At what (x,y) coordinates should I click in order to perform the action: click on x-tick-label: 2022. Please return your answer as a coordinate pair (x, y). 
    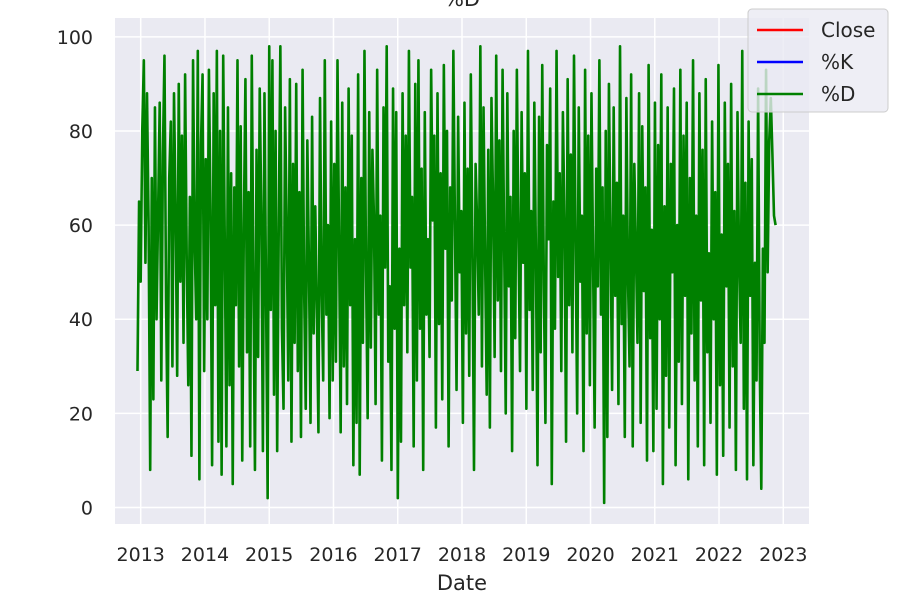
    Looking at the image, I should click on (719, 555).